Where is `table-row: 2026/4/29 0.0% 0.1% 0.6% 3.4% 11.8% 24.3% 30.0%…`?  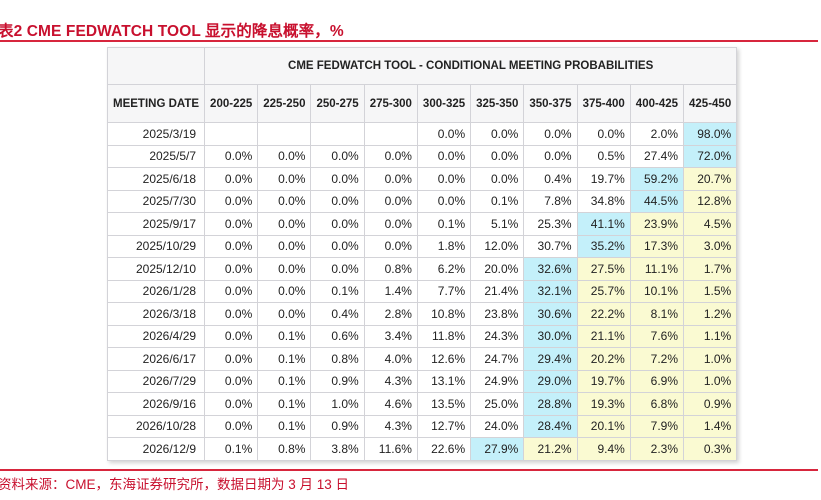
table-row: 2026/4/29 0.0% 0.1% 0.6% 3.4% 11.8% 24.3% 30.0%… is located at coordinates (422, 336).